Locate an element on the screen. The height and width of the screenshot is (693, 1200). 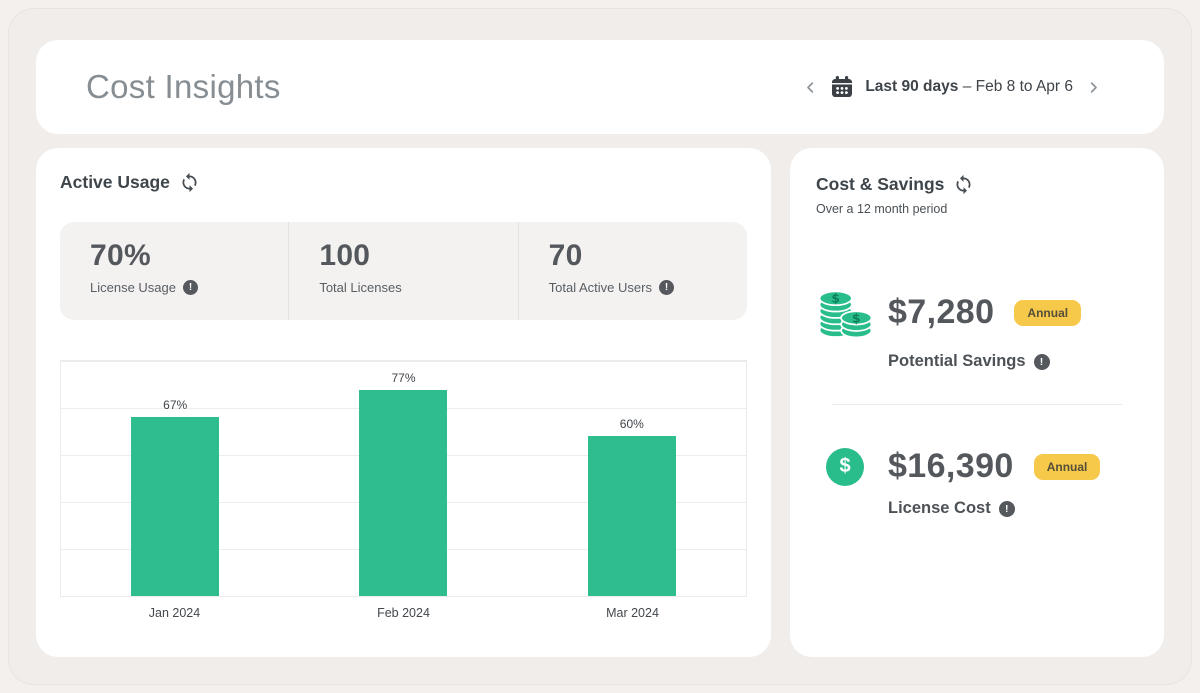
stat-value: 70 is located at coordinates (565, 255).